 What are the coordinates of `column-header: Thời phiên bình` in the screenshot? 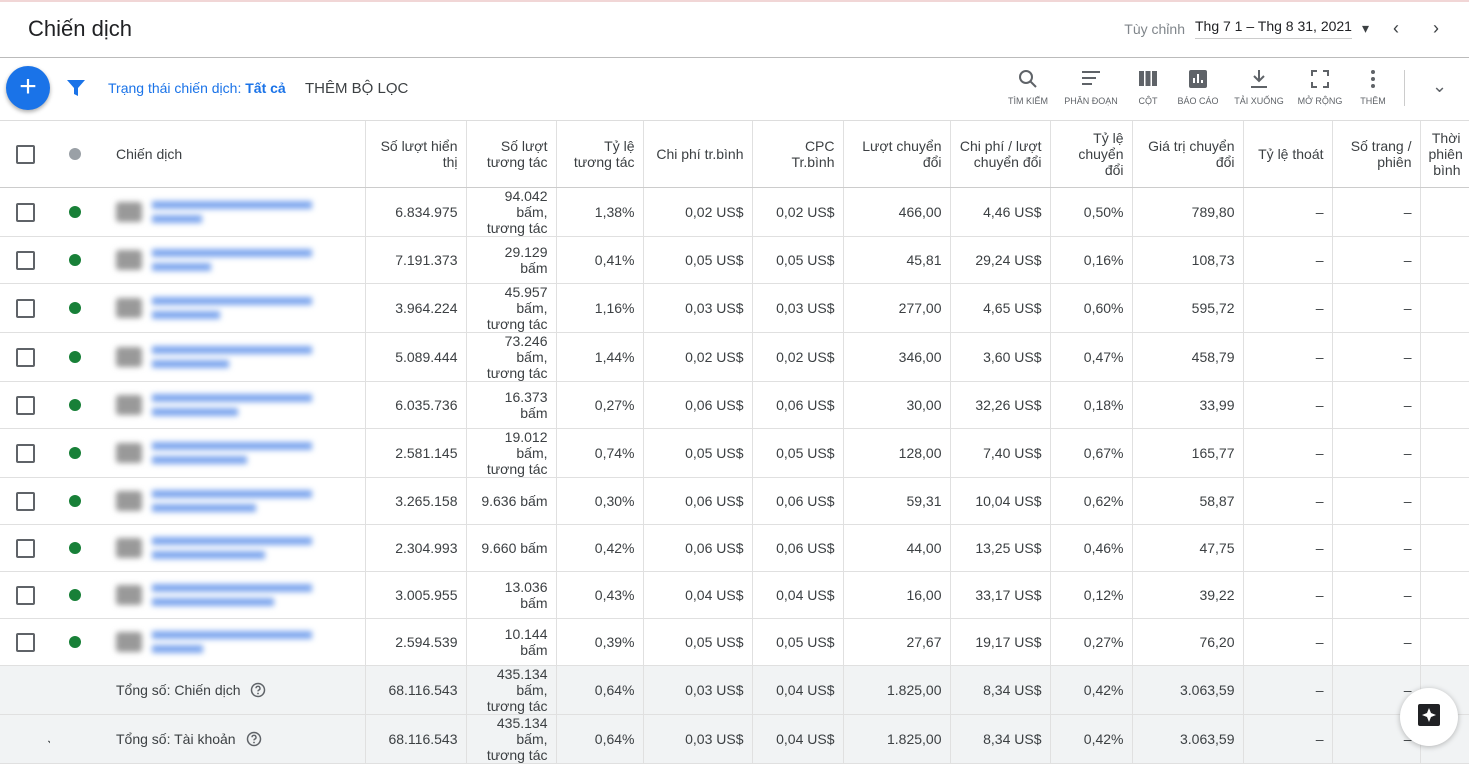 It's located at (1444, 154).